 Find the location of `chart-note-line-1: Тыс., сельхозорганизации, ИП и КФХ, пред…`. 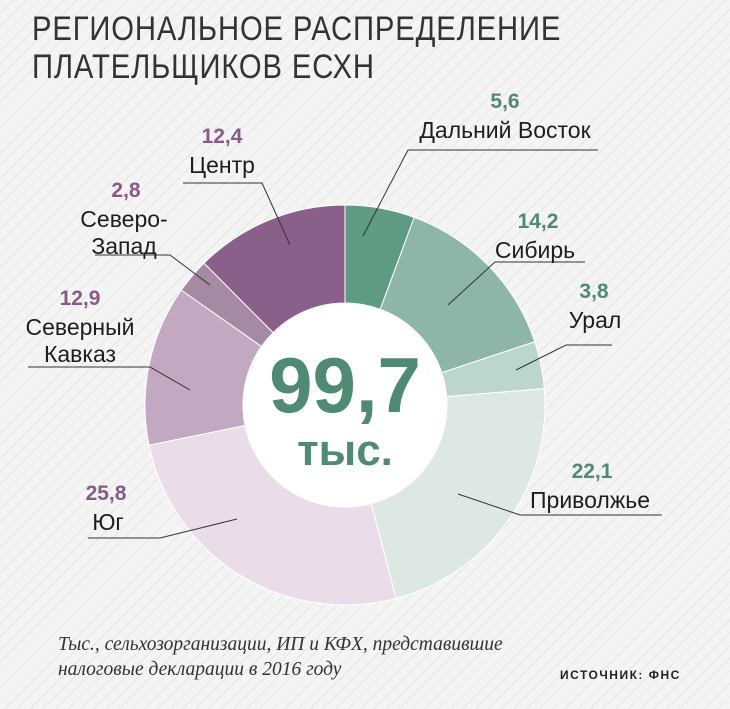

chart-note-line-1: Тыс., сельхозорганизации, ИП и КФХ, пред… is located at coordinates (280, 644).